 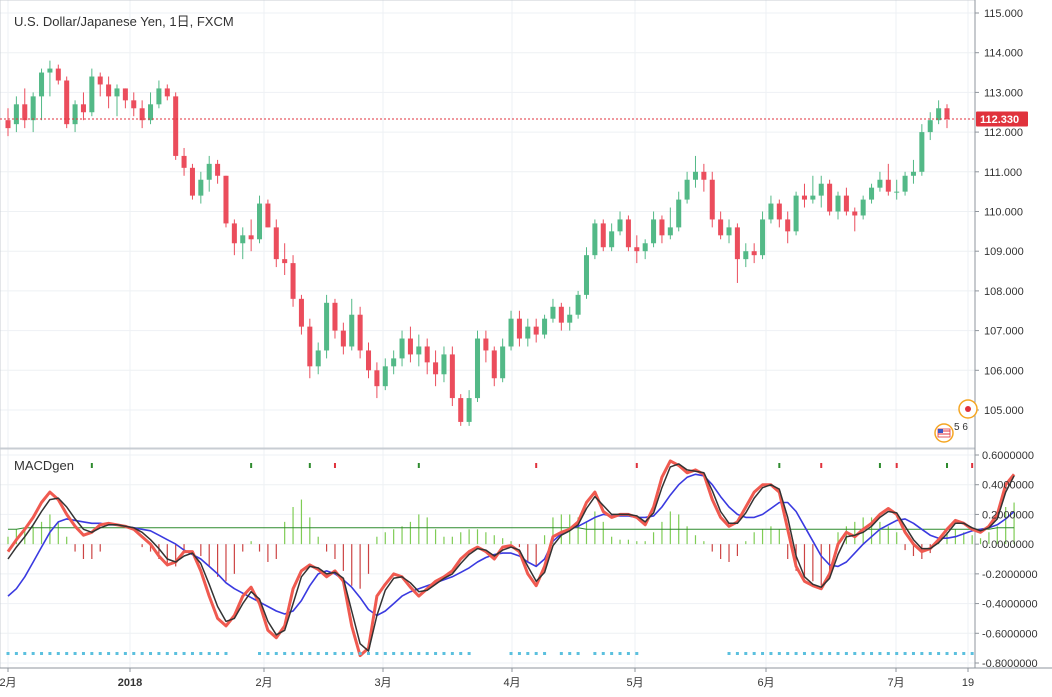 What do you see at coordinates (968, 683) in the screenshot?
I see `time-axis-label: 19` at bounding box center [968, 683].